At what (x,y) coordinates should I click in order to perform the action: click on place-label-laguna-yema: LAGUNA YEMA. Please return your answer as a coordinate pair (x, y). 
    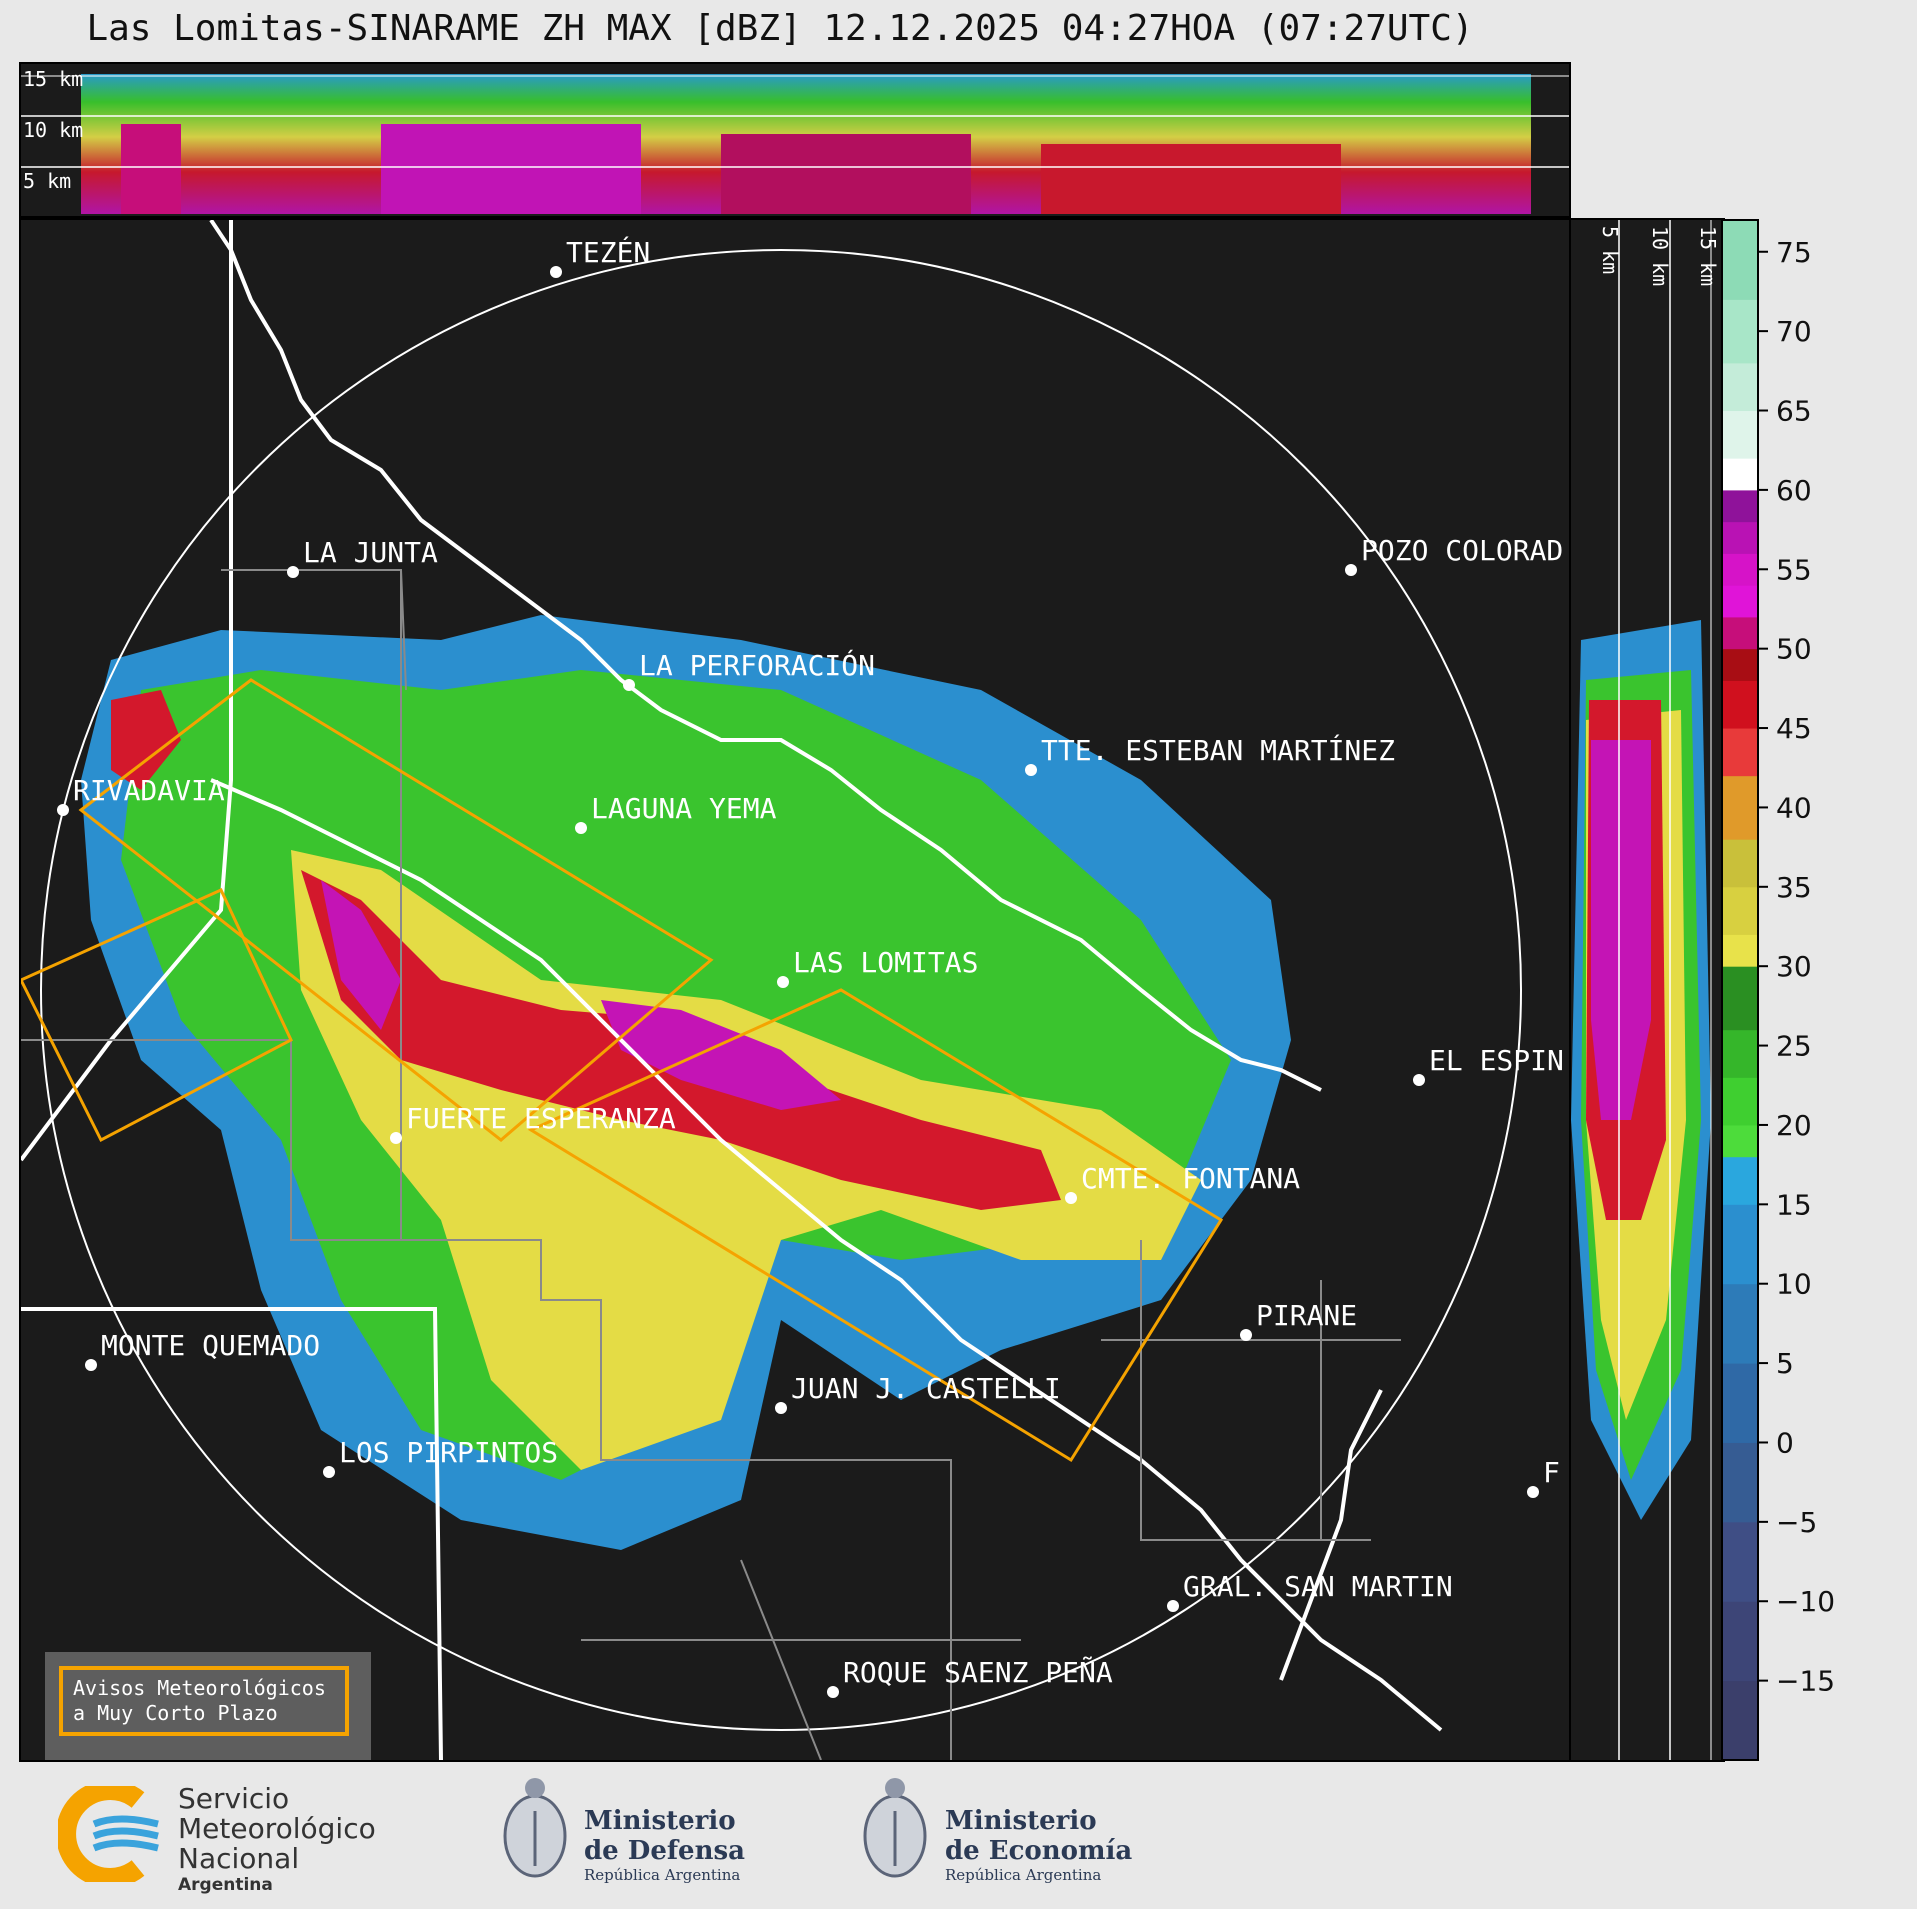
    Looking at the image, I should click on (684, 808).